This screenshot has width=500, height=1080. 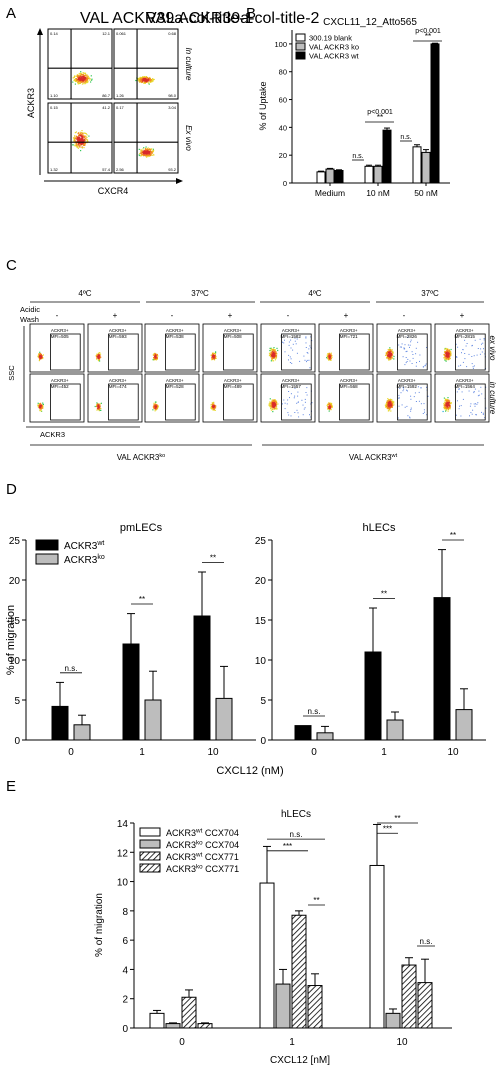 I want to click on d-subplot-title: pmLECs, so click(x=141, y=528).